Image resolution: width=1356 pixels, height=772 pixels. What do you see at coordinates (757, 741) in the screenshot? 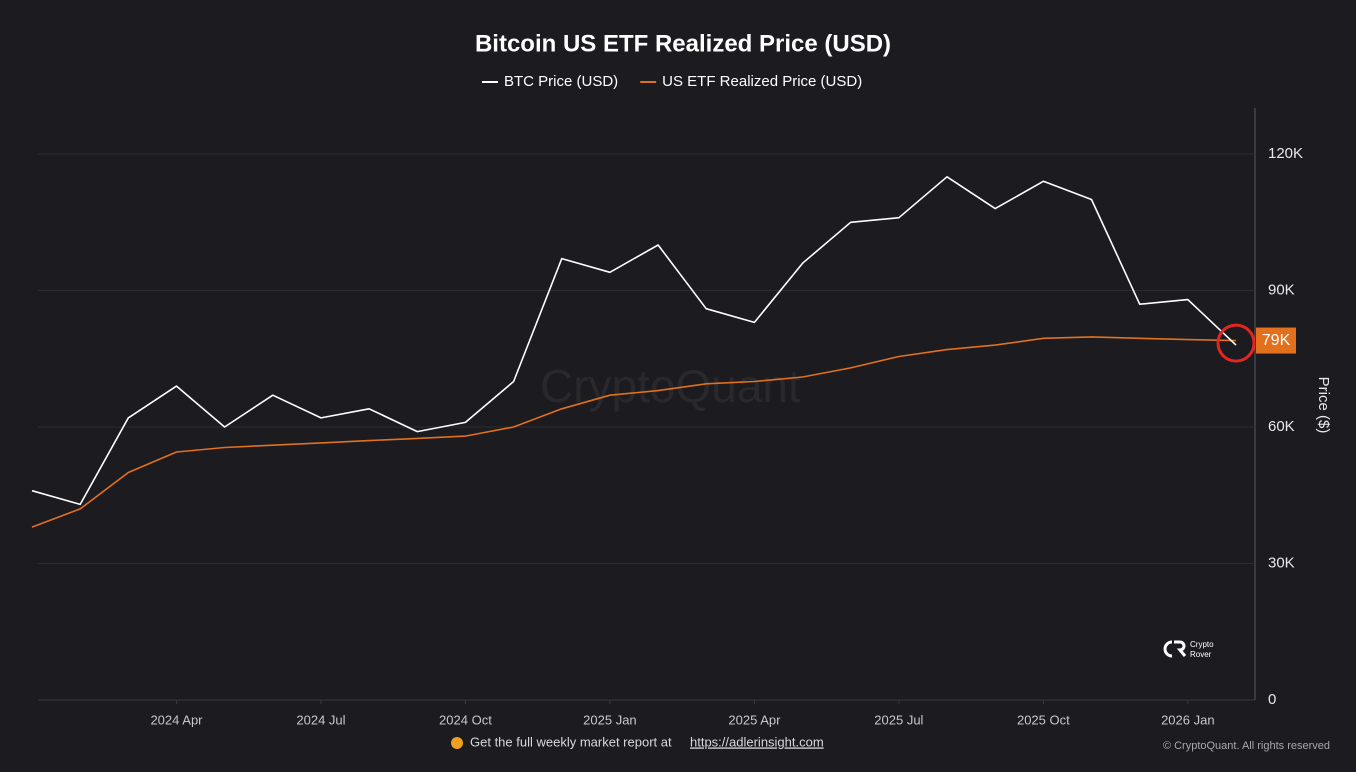
I see `footer-link: https://adlerinsight.com` at bounding box center [757, 741].